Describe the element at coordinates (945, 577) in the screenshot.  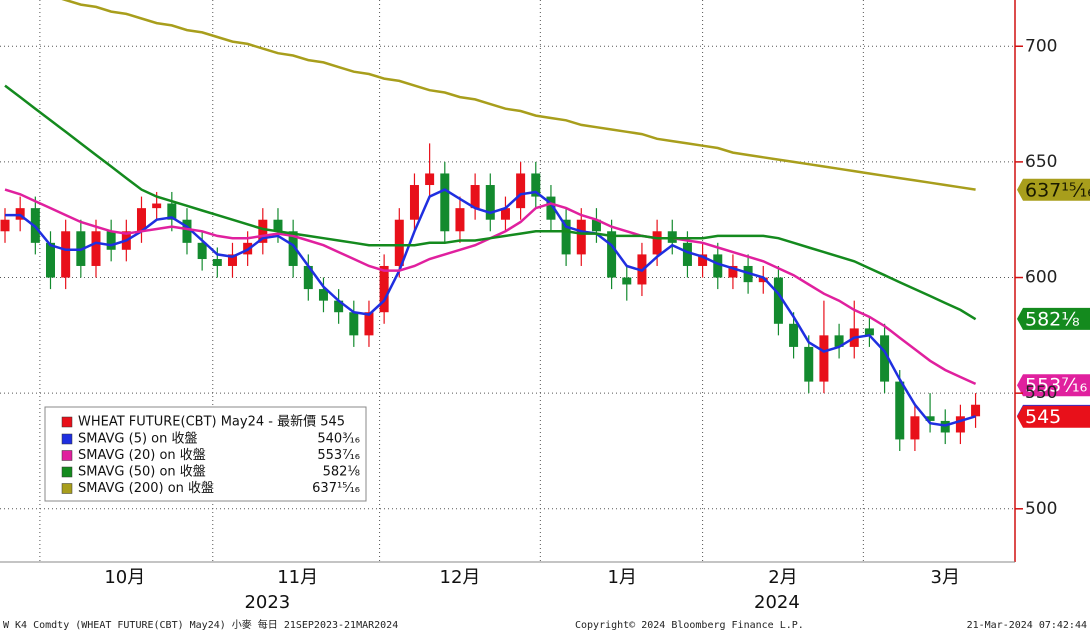
I see `x-tick-label: 3月` at that location.